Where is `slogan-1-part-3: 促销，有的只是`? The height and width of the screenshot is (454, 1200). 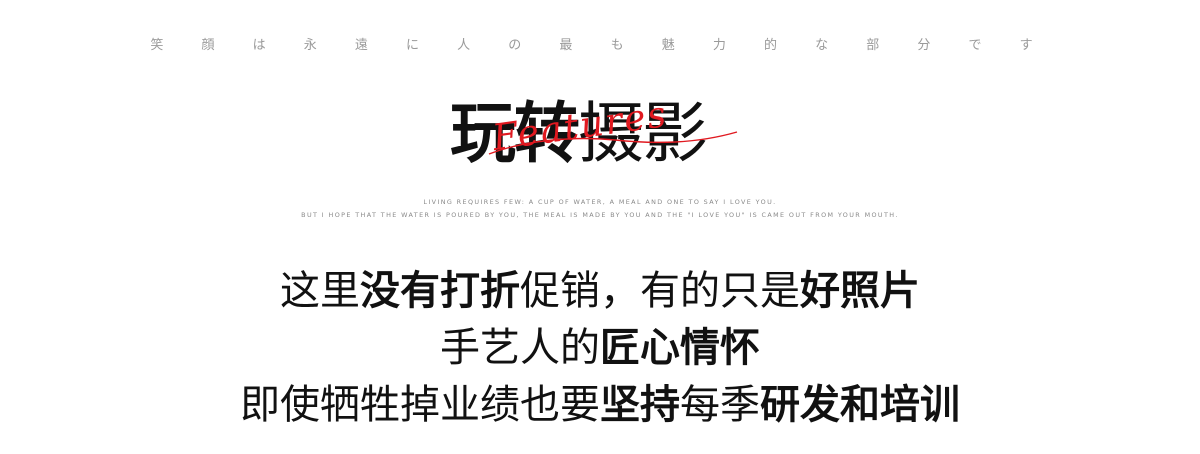
slogan-1-part-3: 促销，有的只是 is located at coordinates (660, 291).